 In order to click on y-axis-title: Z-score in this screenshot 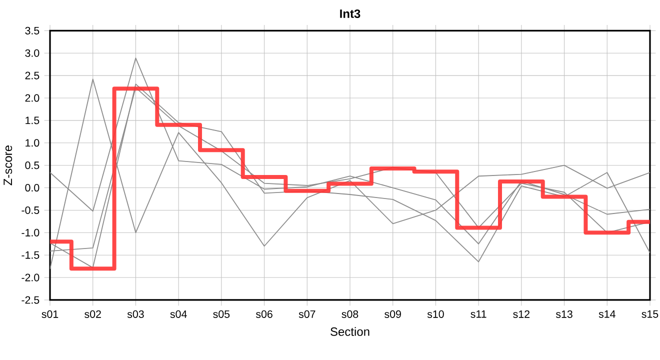, I will do `click(8, 166)`.